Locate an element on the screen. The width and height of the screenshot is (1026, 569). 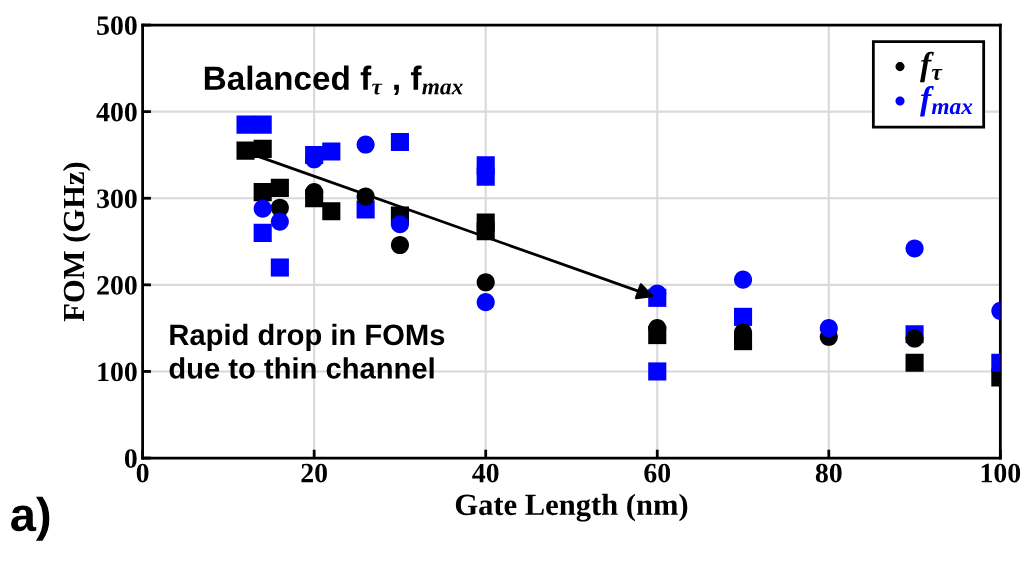
text: a) is located at coordinates (30, 518).